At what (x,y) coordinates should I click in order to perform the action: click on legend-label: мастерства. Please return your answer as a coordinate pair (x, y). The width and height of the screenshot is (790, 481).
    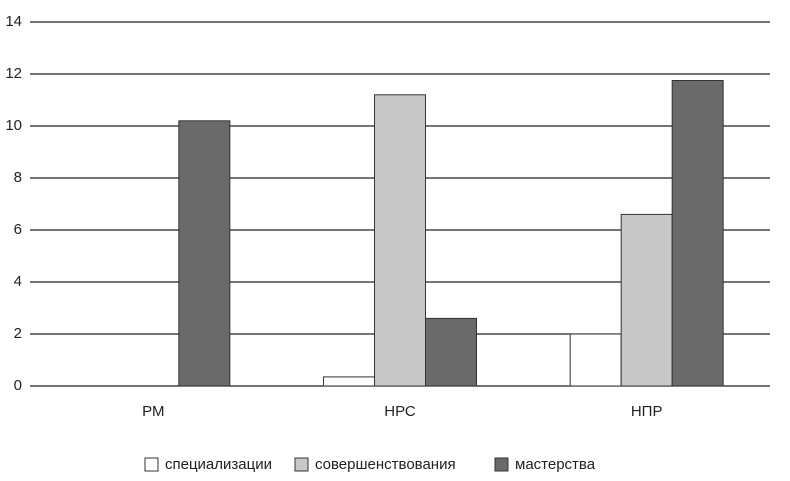
    Looking at the image, I should click on (555, 464).